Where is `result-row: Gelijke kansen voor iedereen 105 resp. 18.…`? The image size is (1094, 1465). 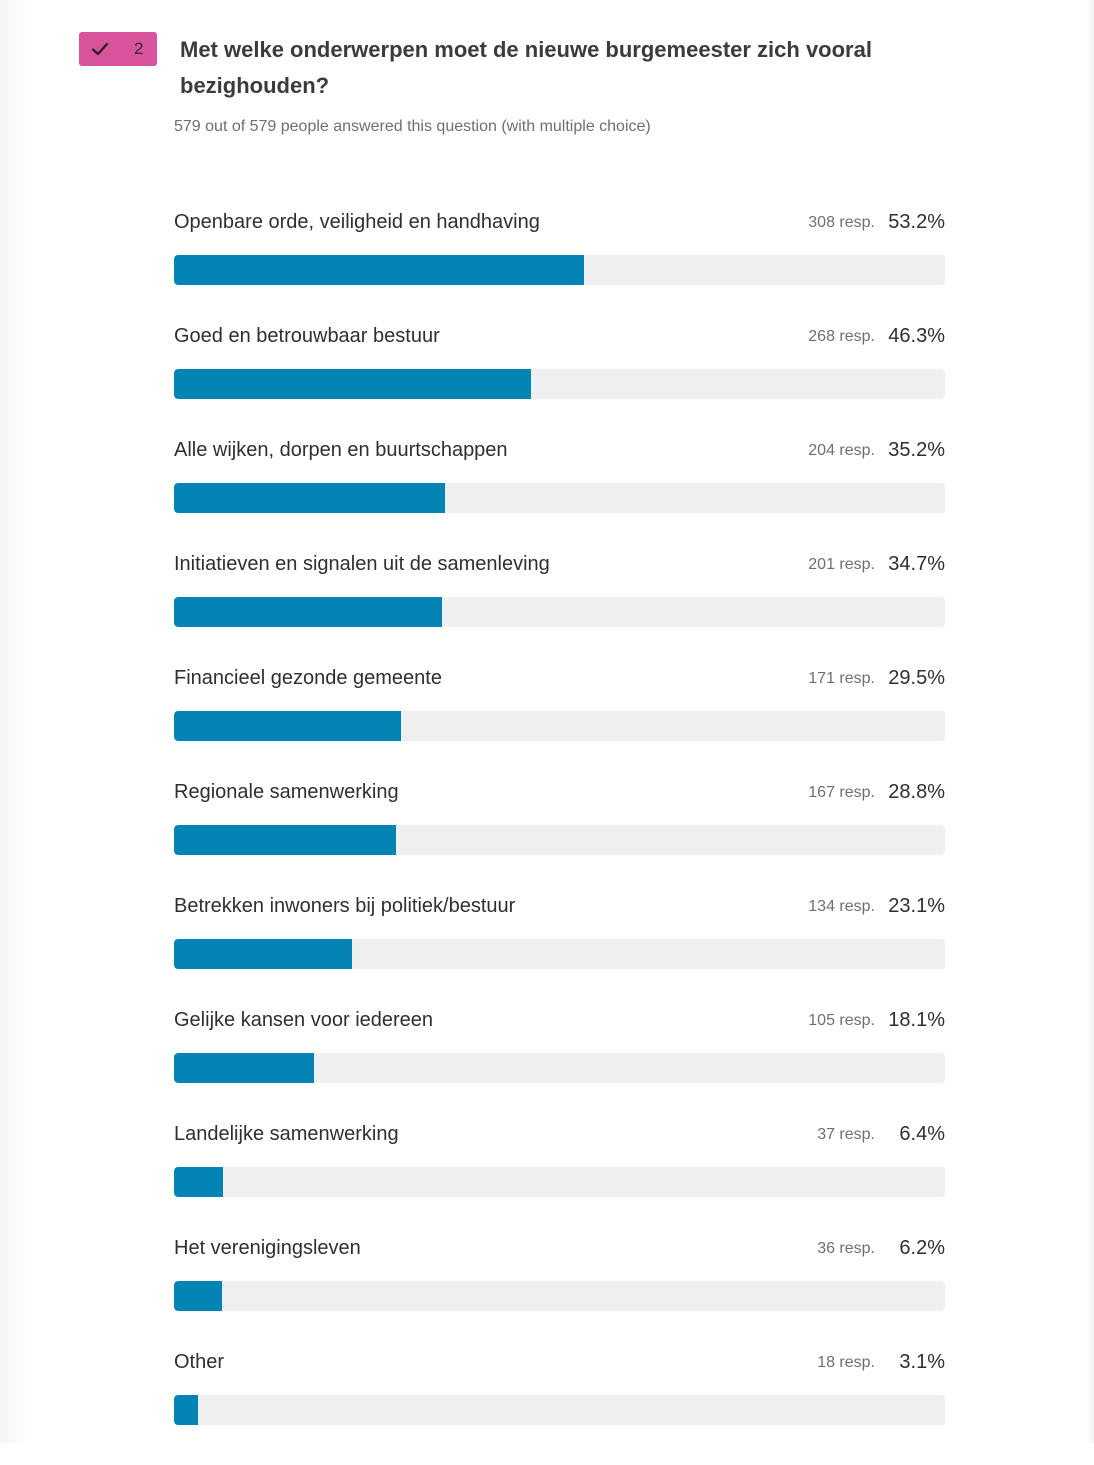 result-row: Gelijke kansen voor iedereen 105 resp. 18.… is located at coordinates (559, 1066).